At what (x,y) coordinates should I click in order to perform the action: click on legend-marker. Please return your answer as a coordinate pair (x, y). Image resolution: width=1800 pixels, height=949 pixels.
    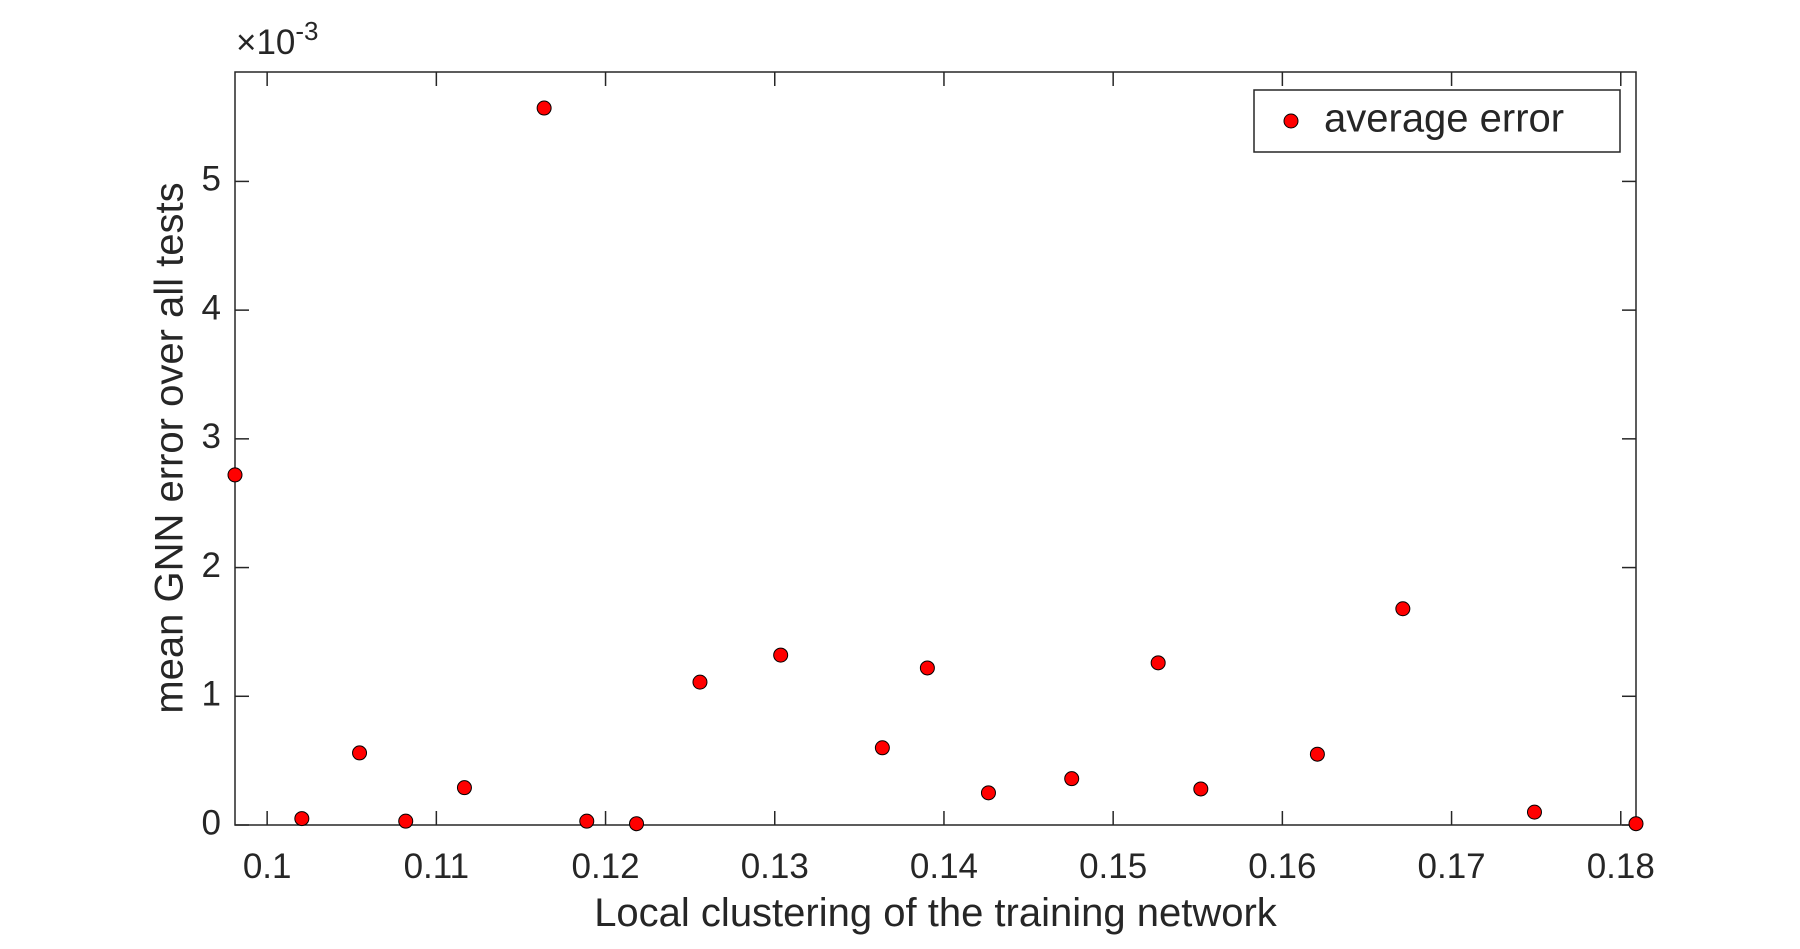
    Looking at the image, I should click on (1291, 121).